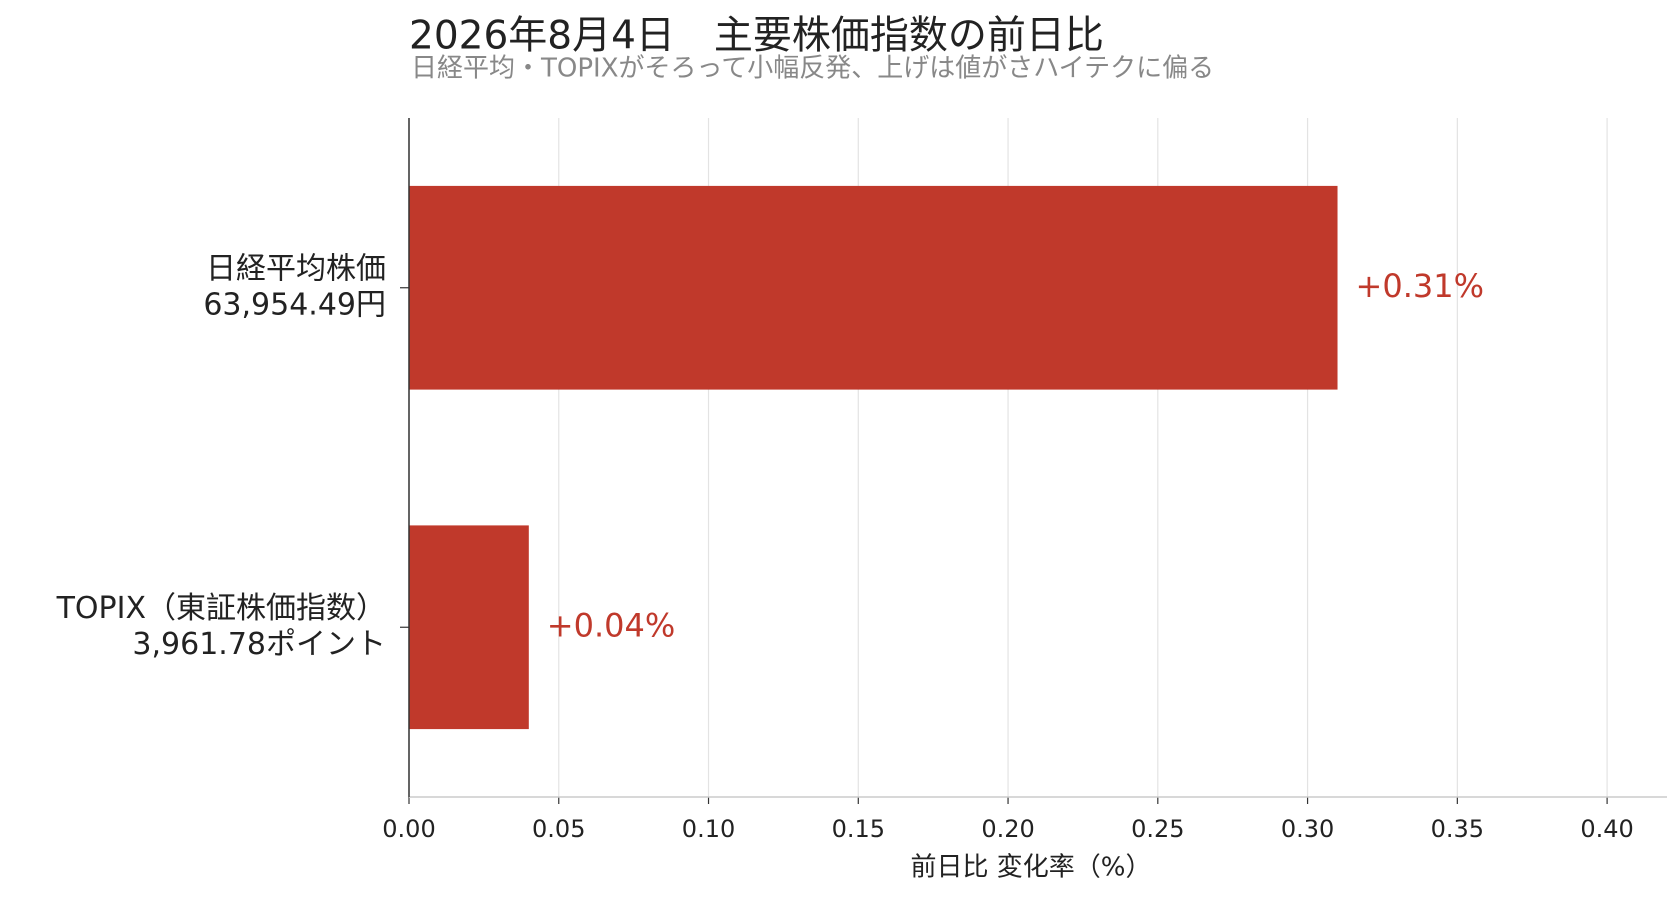 This screenshot has height=899, width=1680. Describe the element at coordinates (1606, 829) in the screenshot. I see `x-tick-label: 0.40` at that location.